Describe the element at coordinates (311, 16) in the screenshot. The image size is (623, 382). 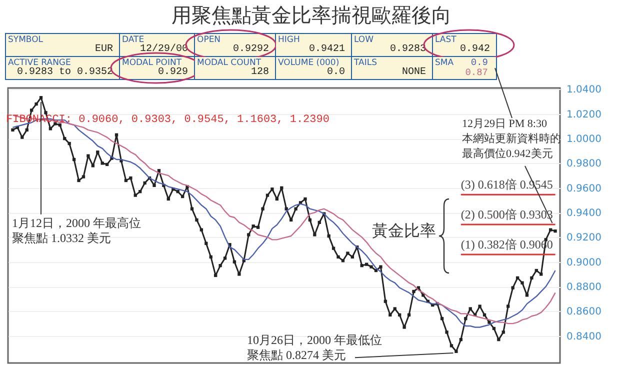
I see `chart-title: 用聚焦點黃金比率揣視歐羅後向` at that location.